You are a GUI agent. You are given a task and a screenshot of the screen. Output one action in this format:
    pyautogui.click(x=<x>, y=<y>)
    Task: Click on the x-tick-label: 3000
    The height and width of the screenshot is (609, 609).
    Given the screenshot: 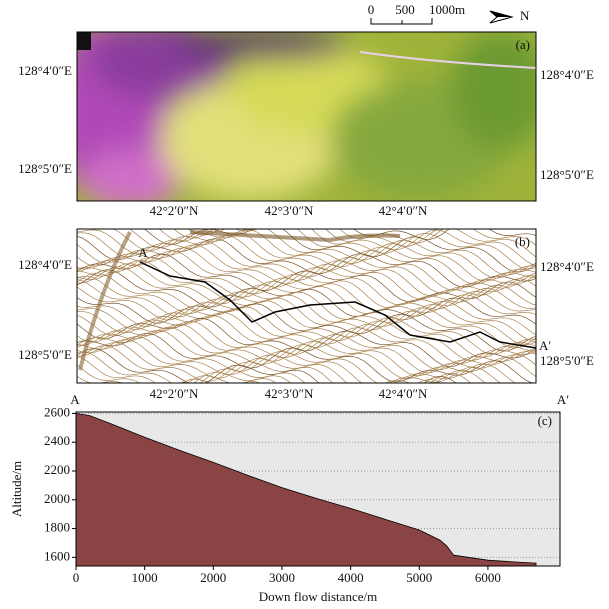 What is the action you would take?
    pyautogui.click(x=282, y=577)
    